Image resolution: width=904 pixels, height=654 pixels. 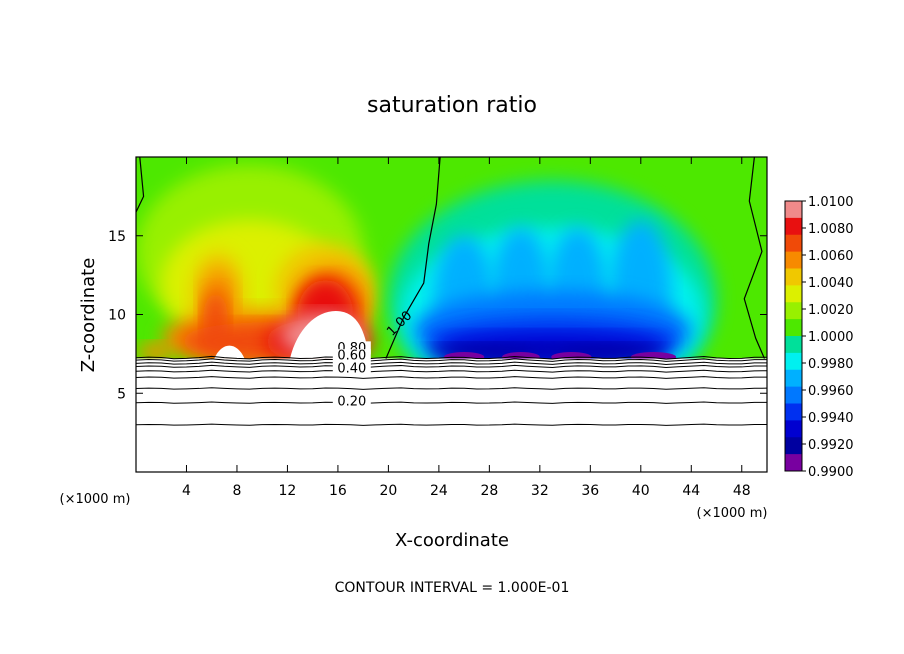 I want to click on field-unshaded, so click(x=451, y=415).